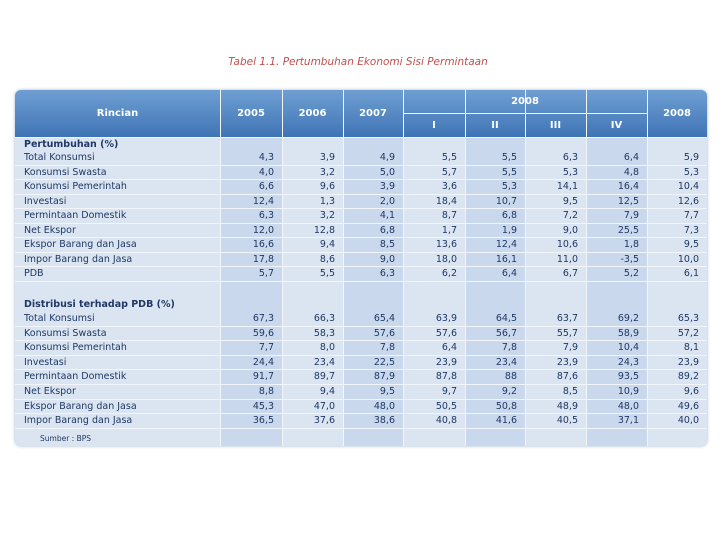  I want to click on cell-value: 56,7, so click(506, 333).